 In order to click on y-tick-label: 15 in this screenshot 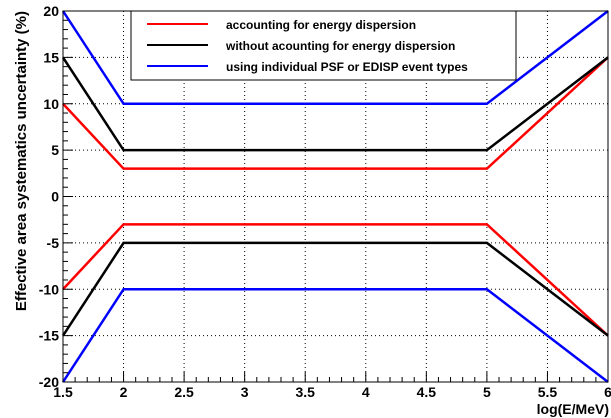, I will do `click(51, 57)`.